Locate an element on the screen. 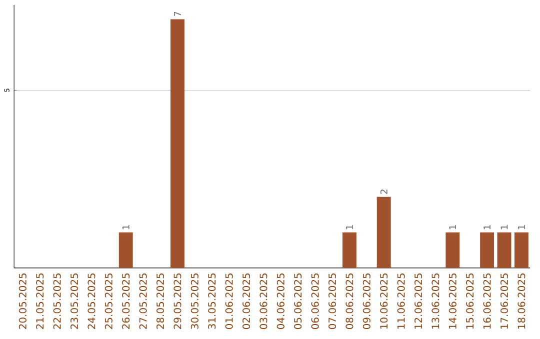  x-tick-label: 27.05.2025 is located at coordinates (143, 302).